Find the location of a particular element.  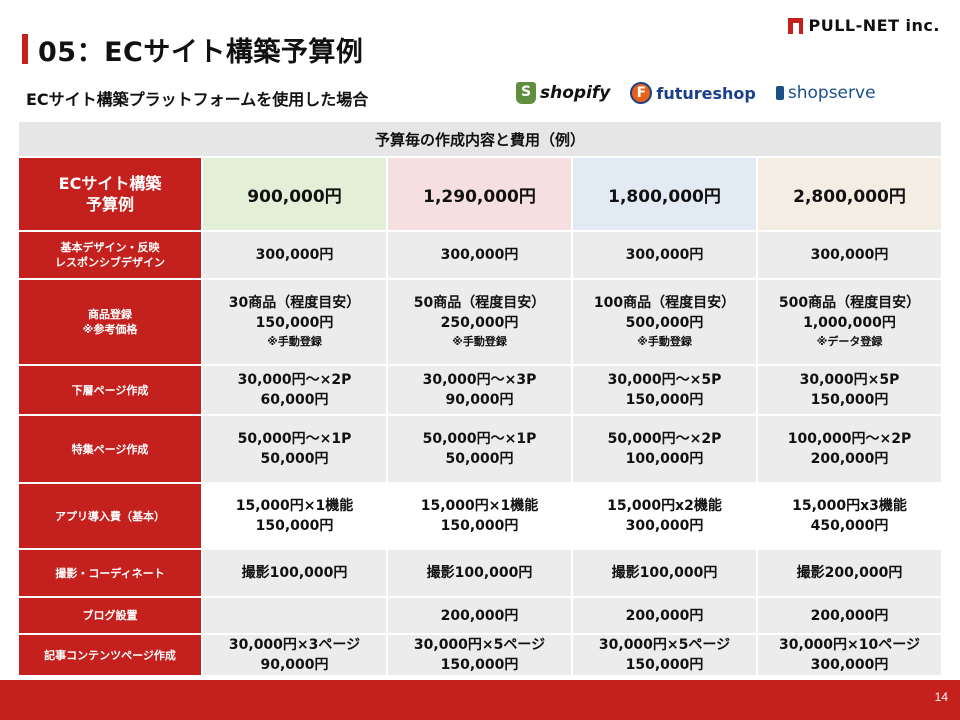

table-cell: 30,000円×10ページ 300,000円 is located at coordinates (849, 655).